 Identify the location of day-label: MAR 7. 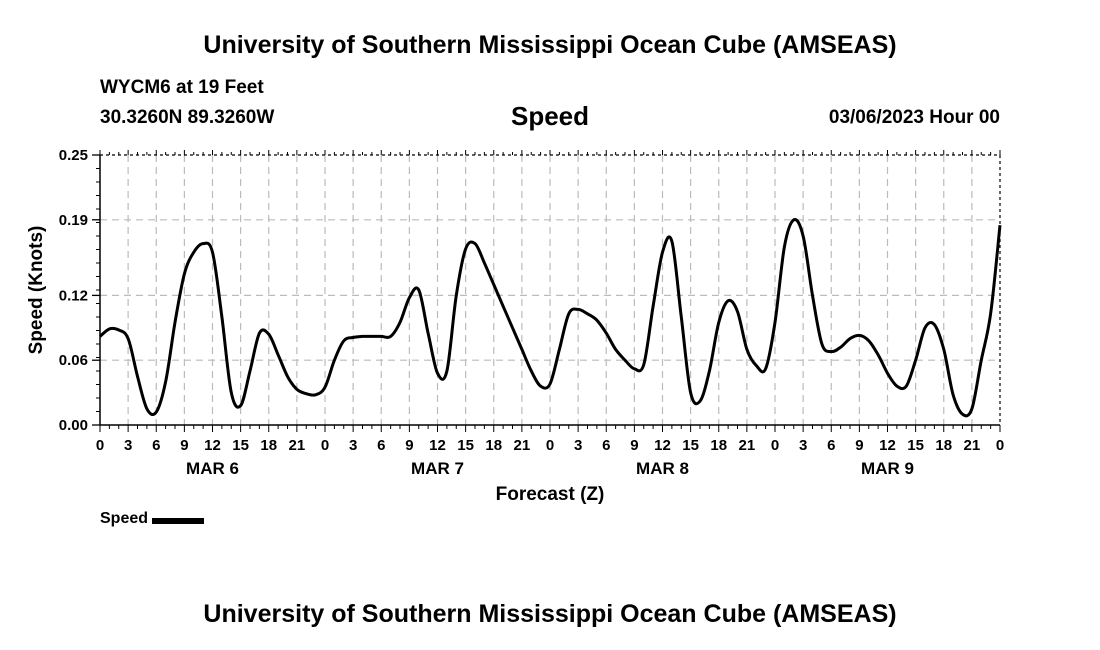
(437, 468).